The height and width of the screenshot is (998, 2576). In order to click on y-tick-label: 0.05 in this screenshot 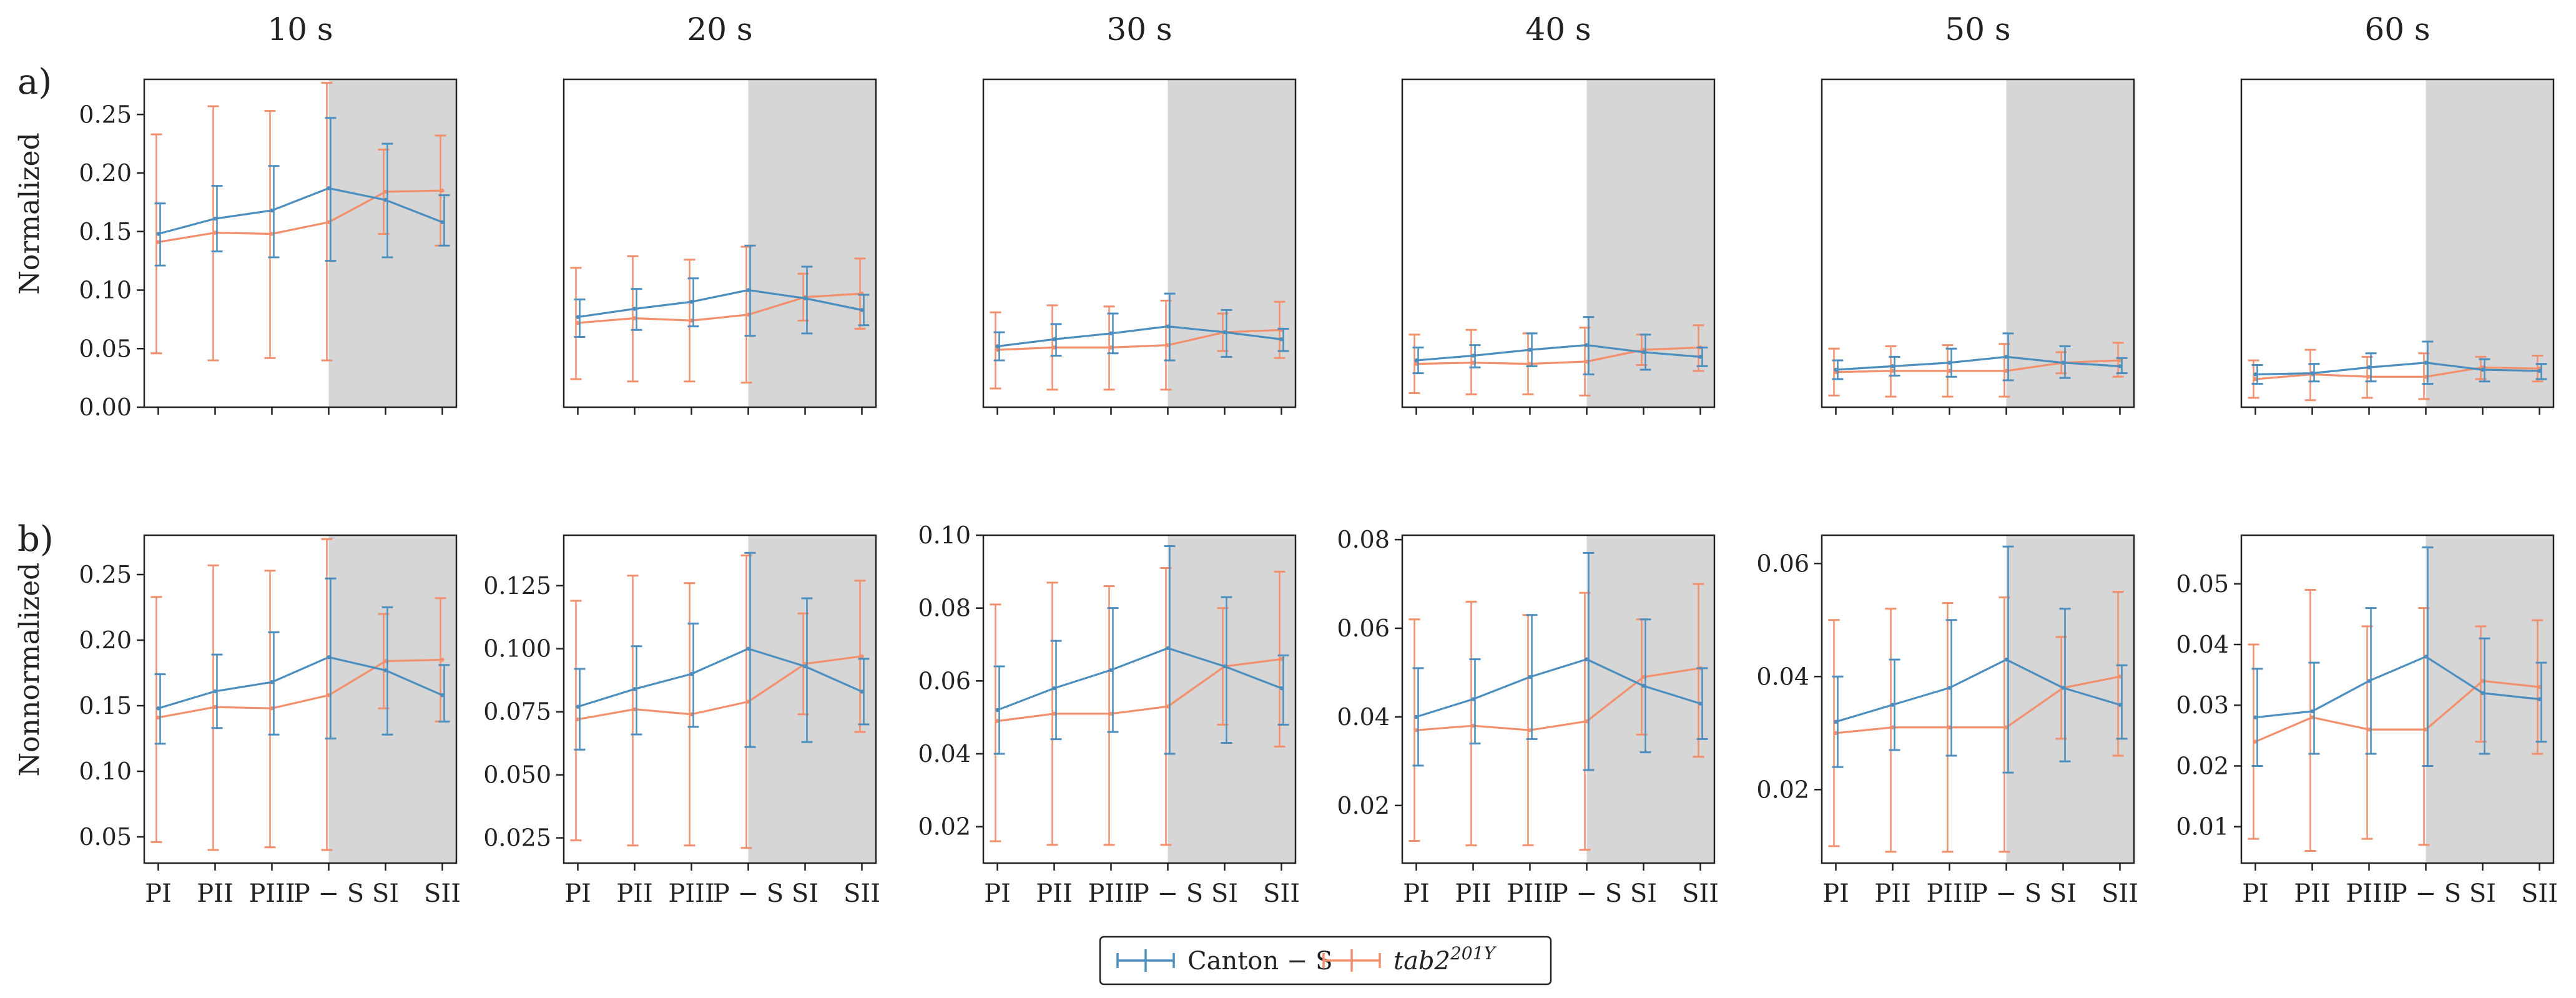, I will do `click(105, 348)`.